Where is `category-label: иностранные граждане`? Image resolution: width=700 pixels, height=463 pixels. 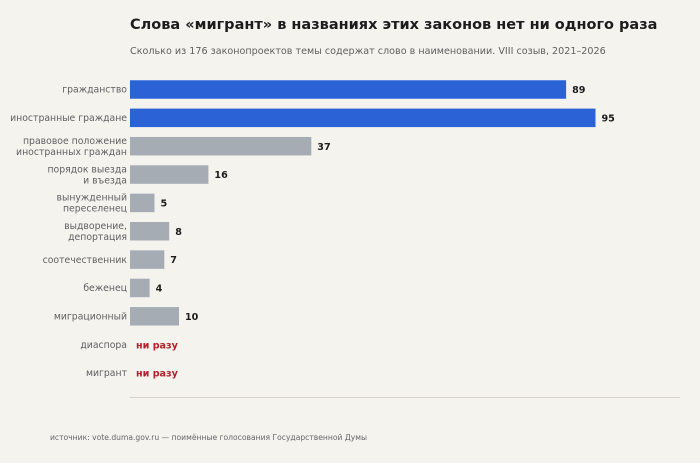
category-label: иностранные граждане is located at coordinates (68, 118).